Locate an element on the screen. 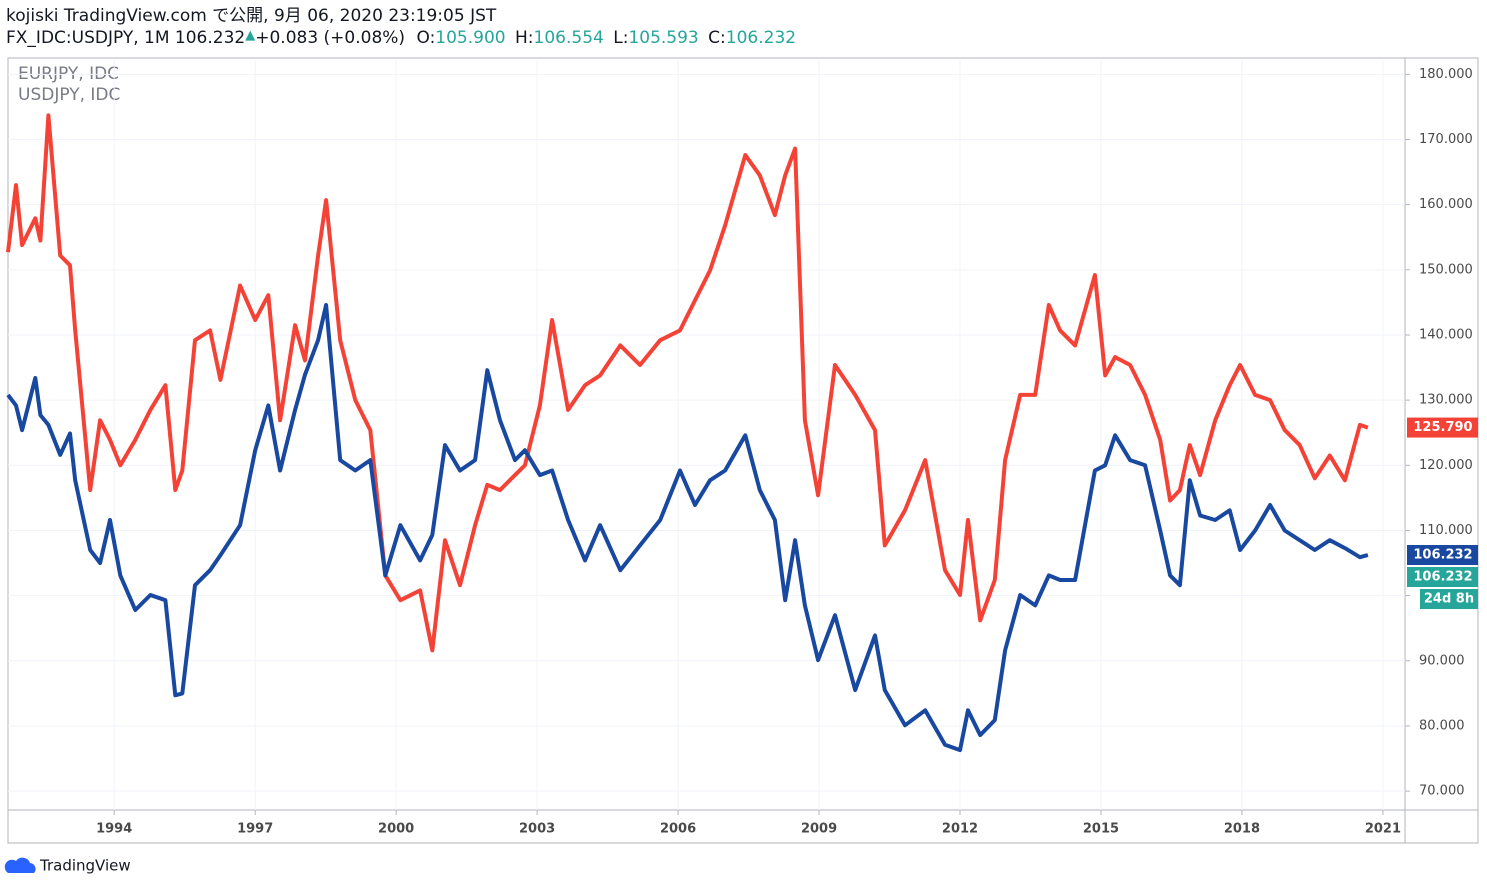 This screenshot has height=892, width=1487. logo: TradingView is located at coordinates (67, 866).